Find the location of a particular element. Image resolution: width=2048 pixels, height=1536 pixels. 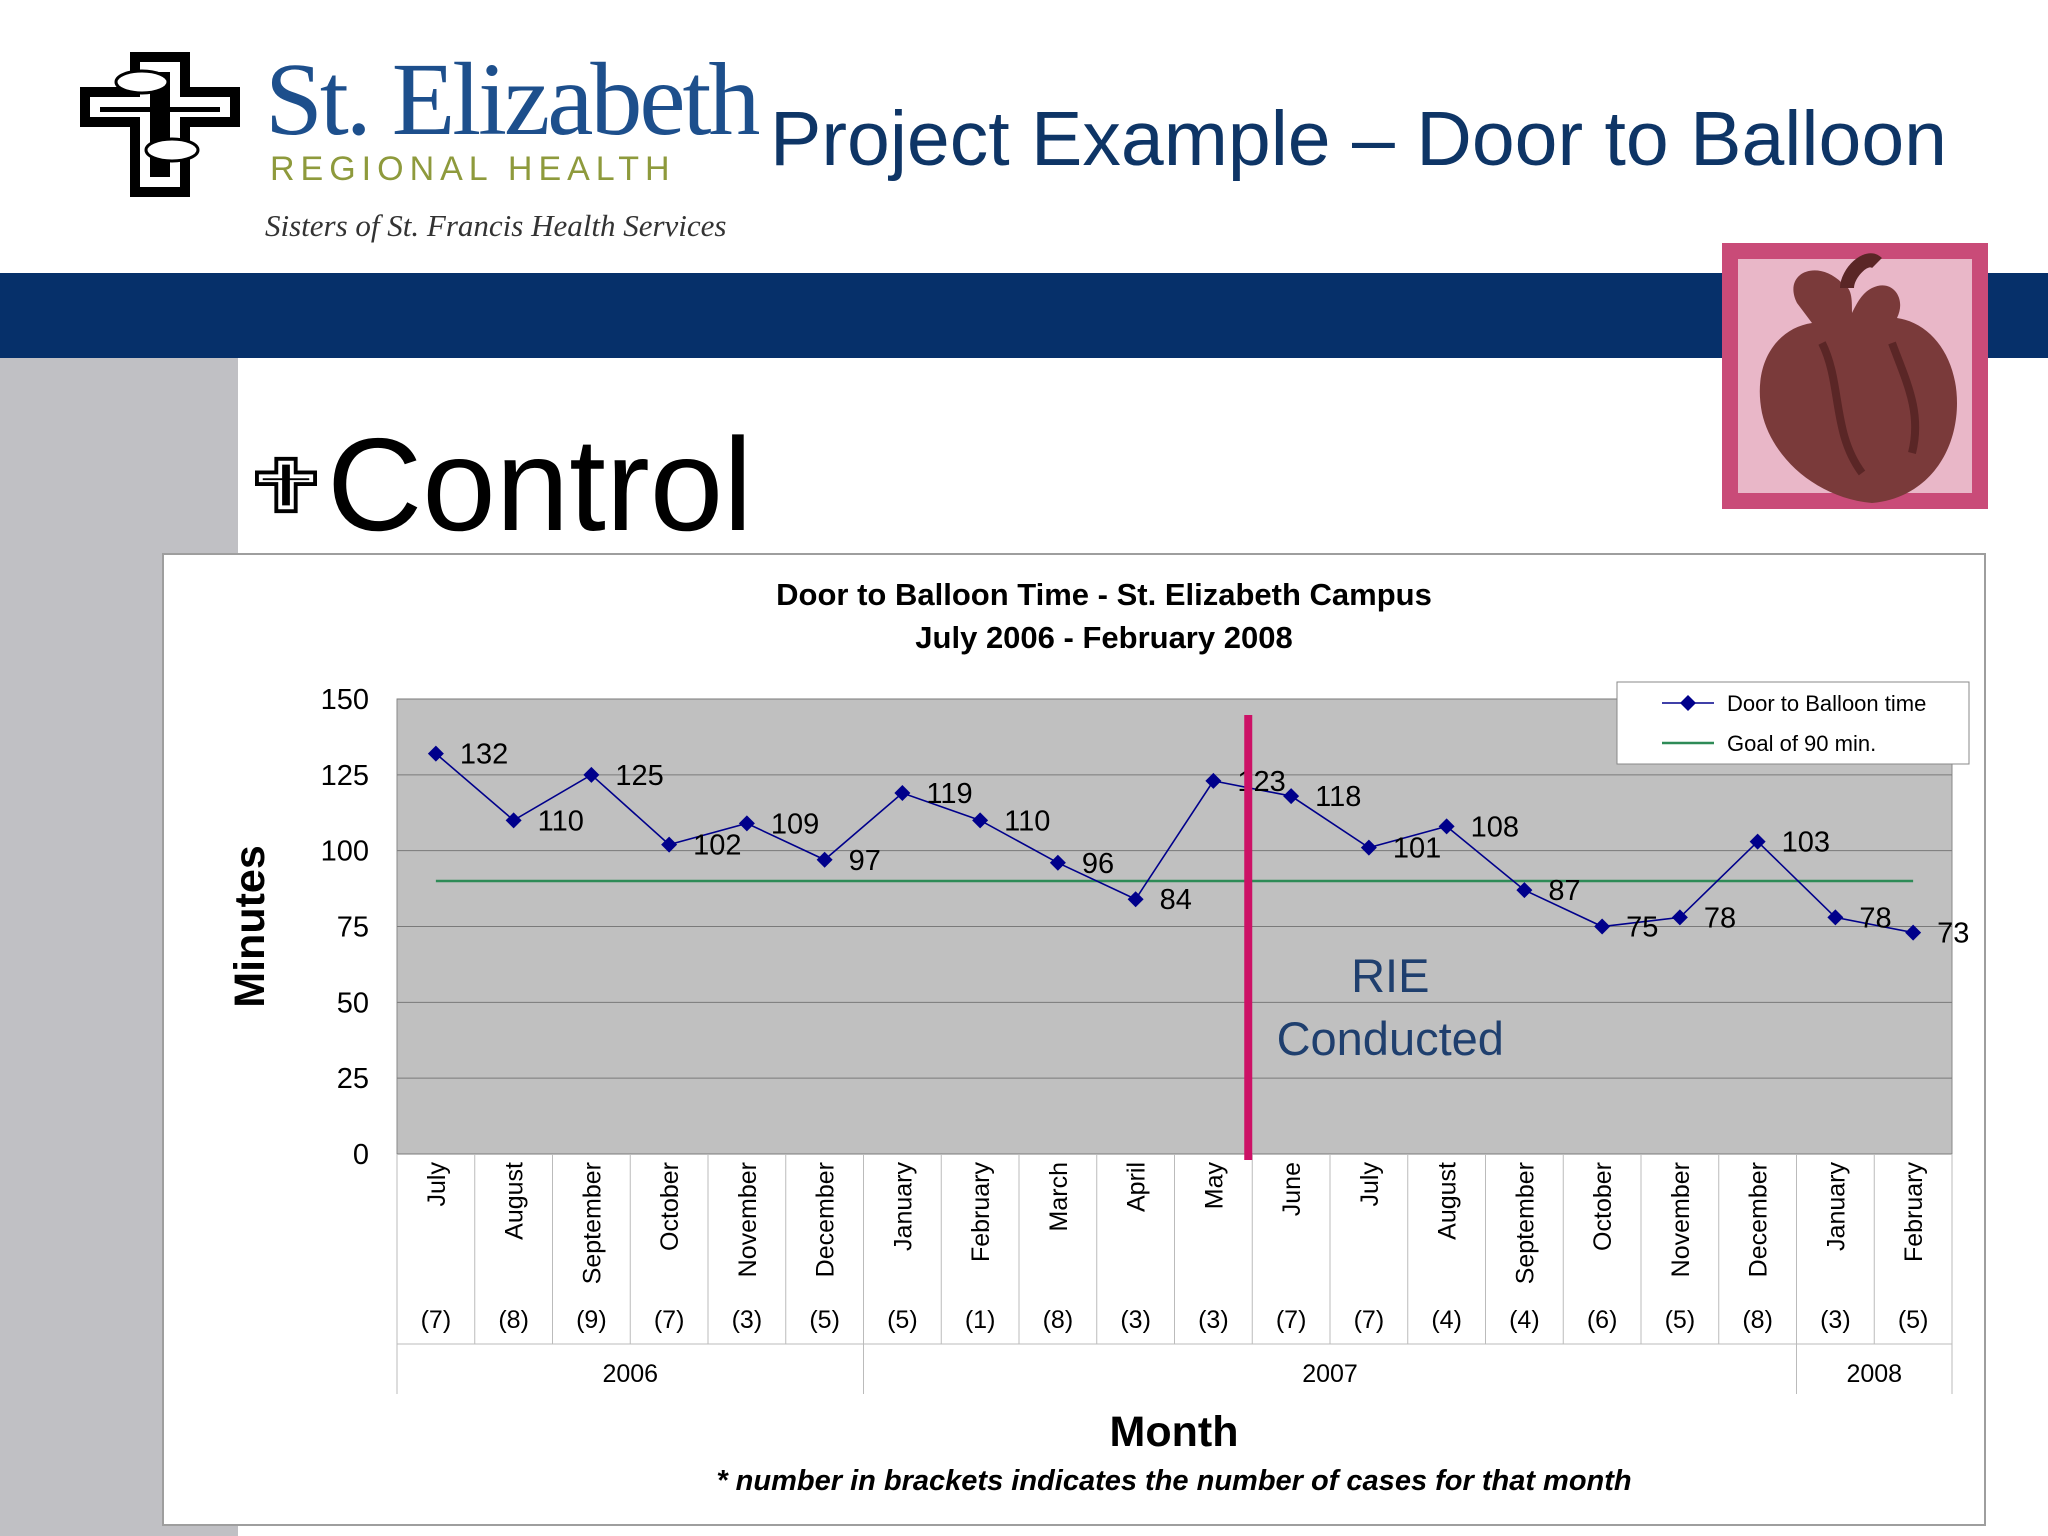

data-label: 108 is located at coordinates (1495, 827).